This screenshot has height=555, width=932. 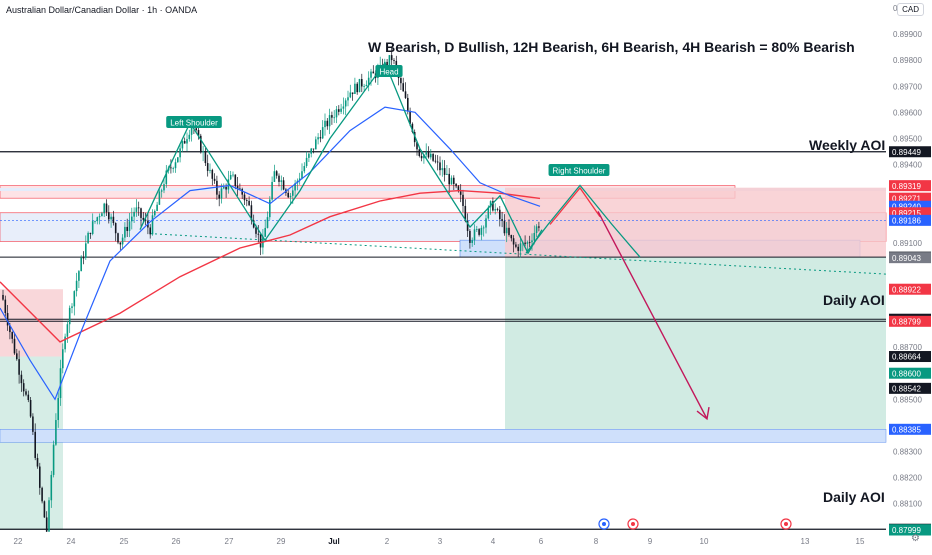 What do you see at coordinates (194, 122) in the screenshot?
I see `left-shoulder-tag-text: Left Shoulder` at bounding box center [194, 122].